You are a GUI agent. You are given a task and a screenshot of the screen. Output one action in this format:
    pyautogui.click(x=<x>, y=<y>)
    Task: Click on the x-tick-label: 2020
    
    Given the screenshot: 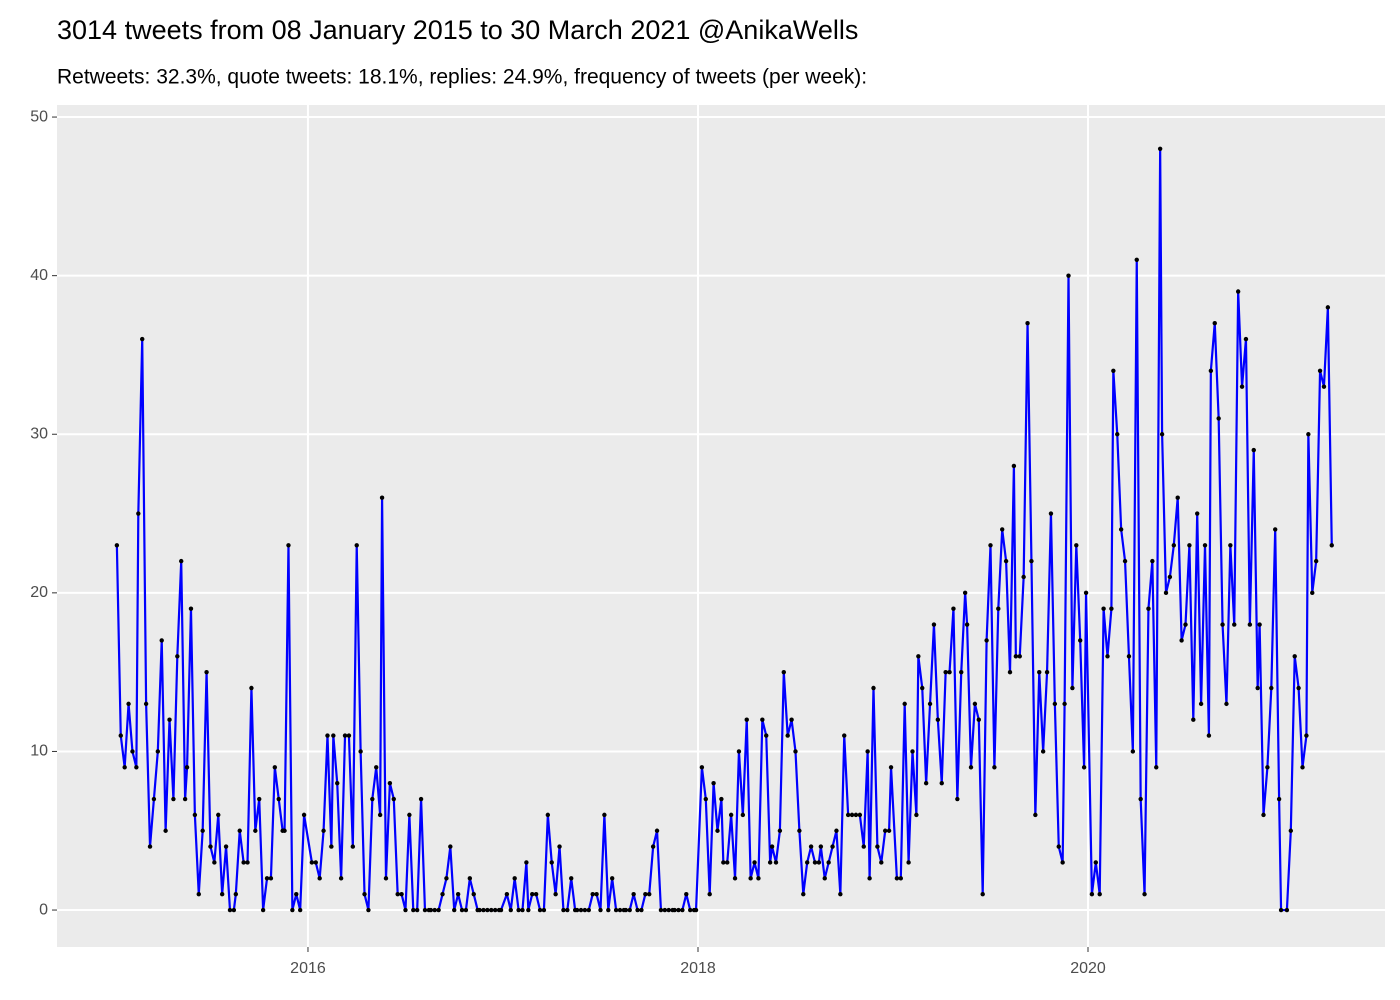 What is the action you would take?
    pyautogui.click(x=1088, y=968)
    